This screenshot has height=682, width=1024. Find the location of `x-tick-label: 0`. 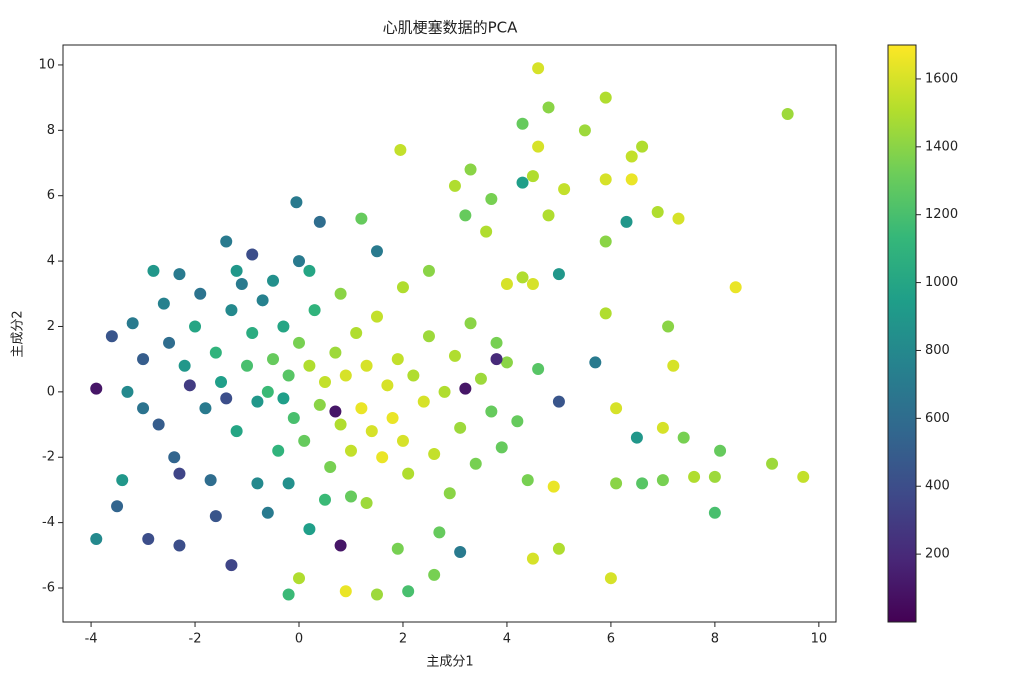

x-tick-label: 0 is located at coordinates (299, 639).